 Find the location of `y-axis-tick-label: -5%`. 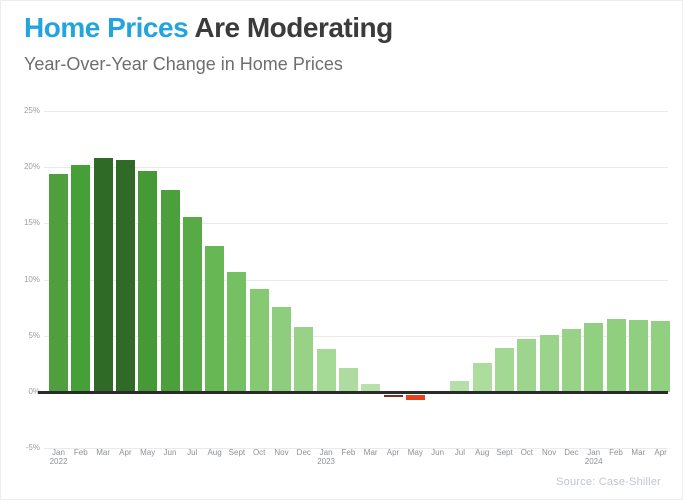

y-axis-tick-label: -5% is located at coordinates (32, 447).